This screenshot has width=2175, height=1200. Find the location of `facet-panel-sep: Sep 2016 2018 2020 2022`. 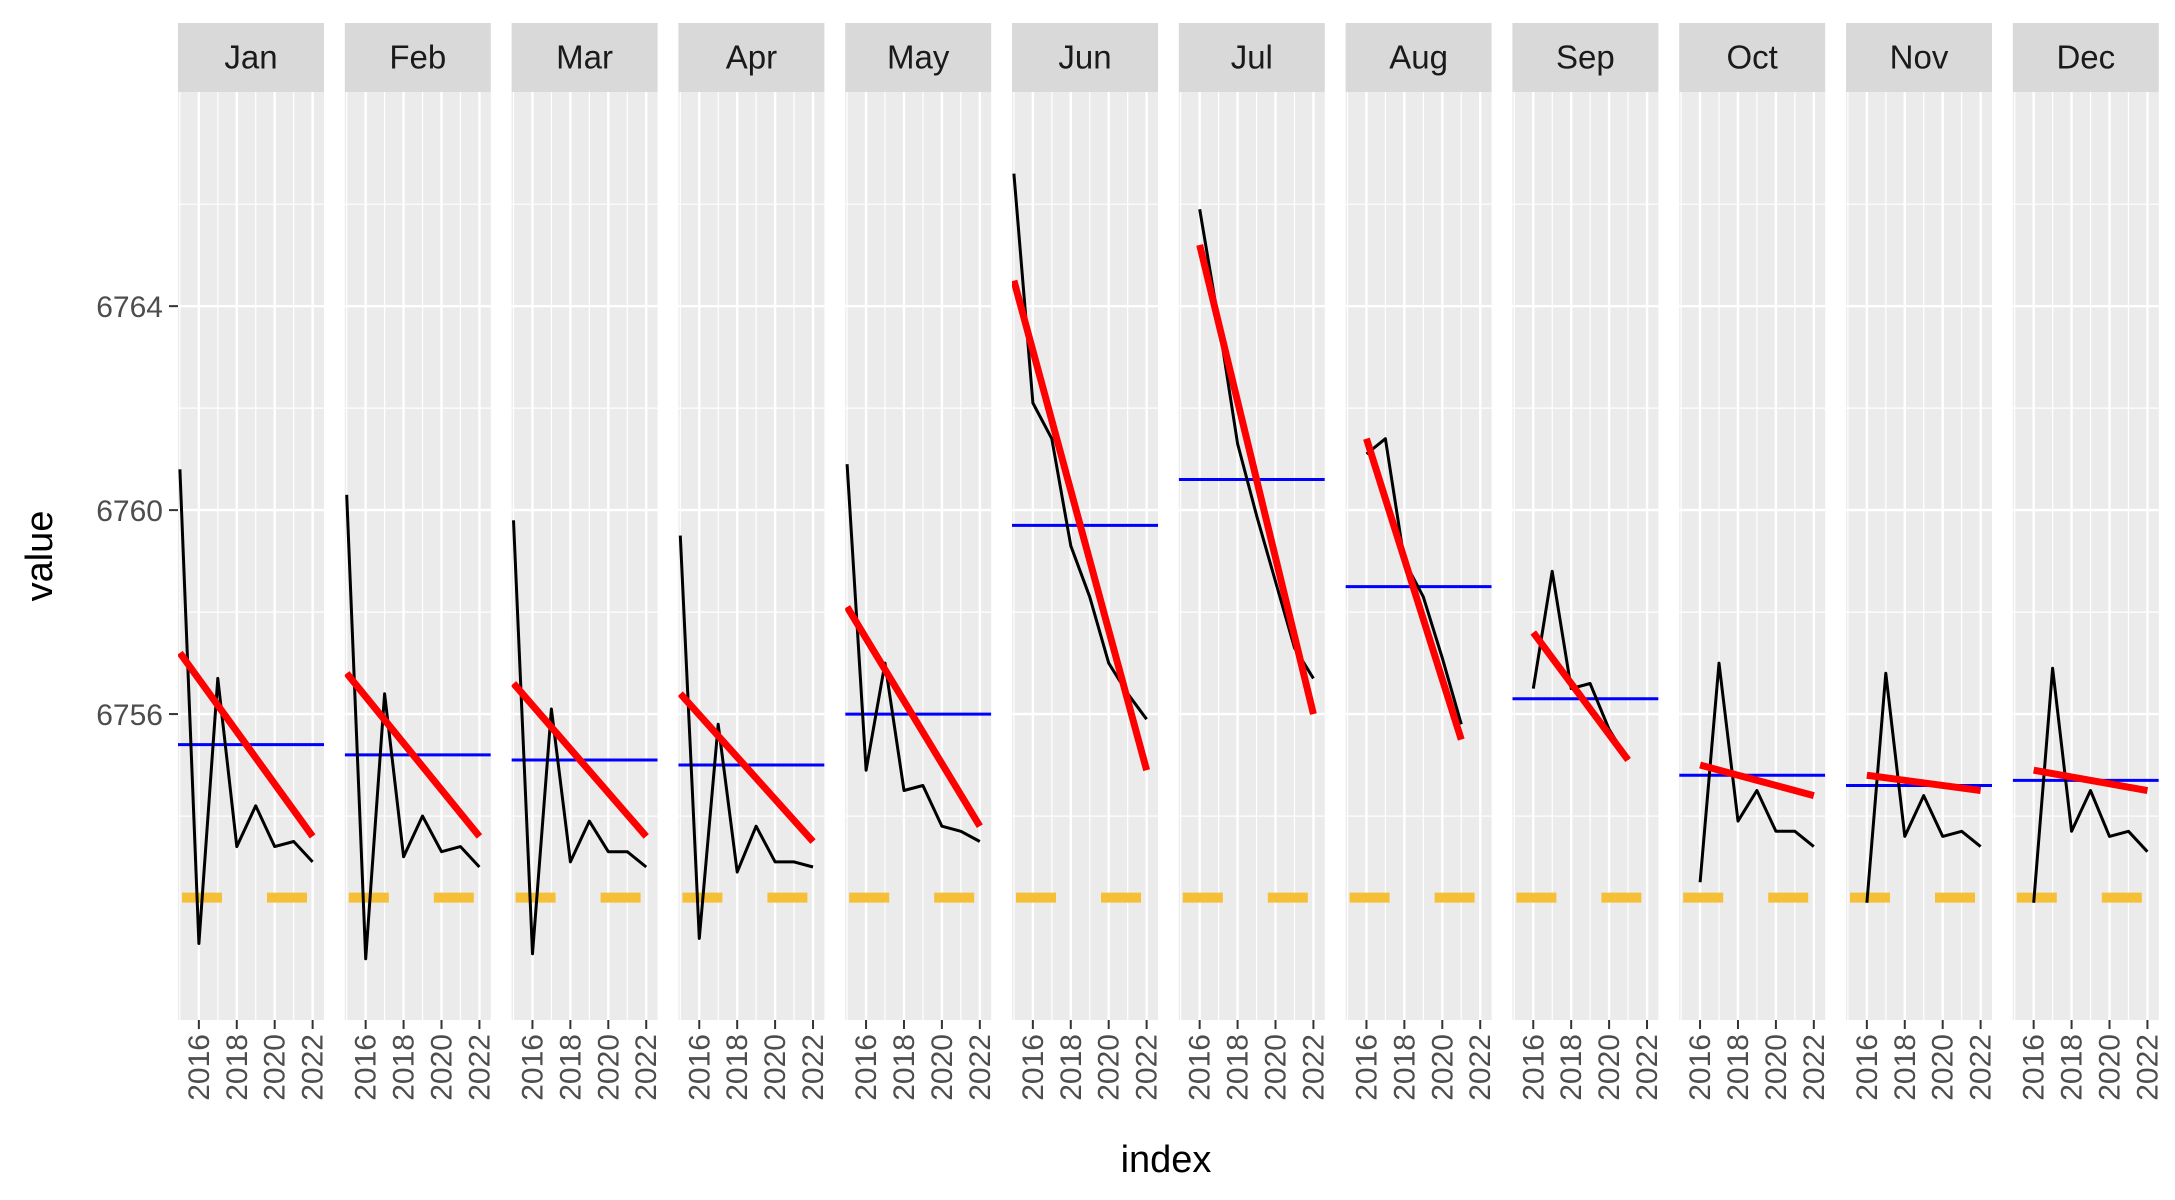

facet-panel-sep: Sep 2016 2018 2020 2022 is located at coordinates (1588, 562).